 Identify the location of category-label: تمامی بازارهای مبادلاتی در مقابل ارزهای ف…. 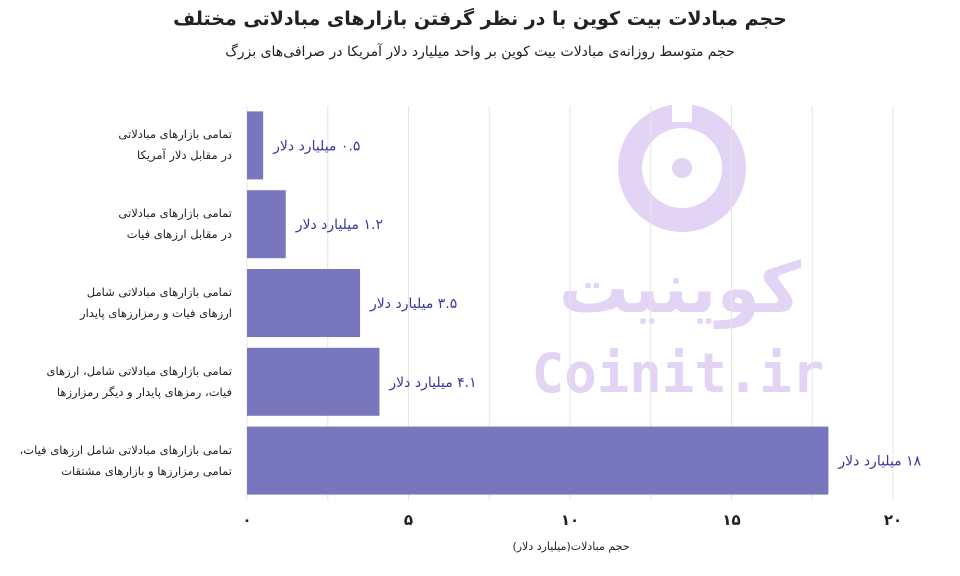
(116, 224).